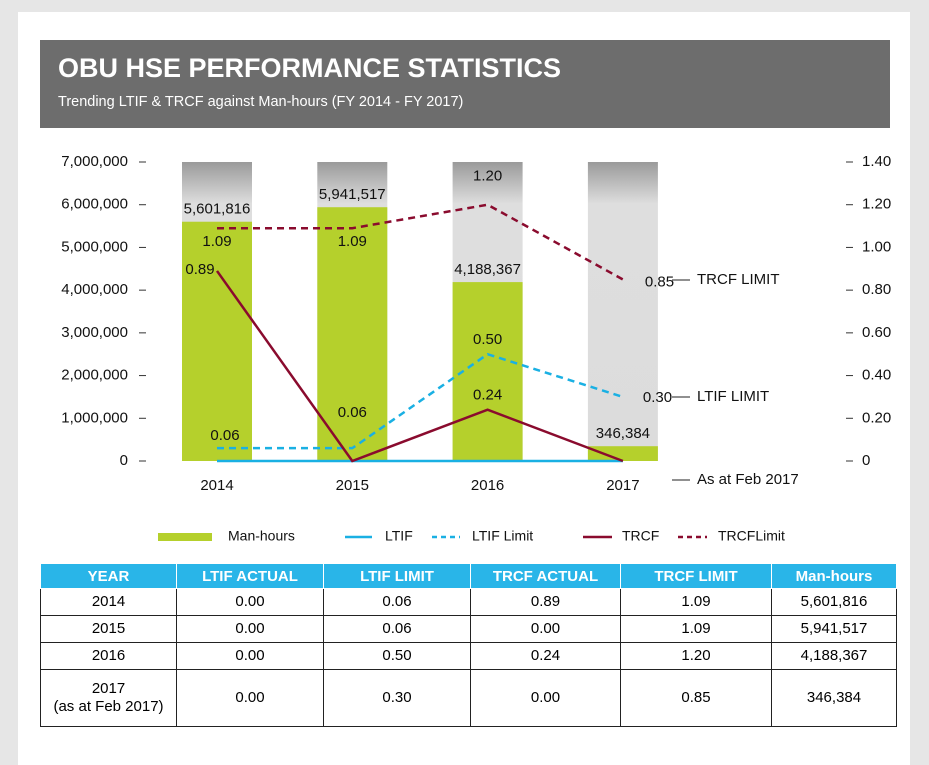 This screenshot has width=929, height=765. What do you see at coordinates (502, 536) in the screenshot?
I see `legend-label: LTIF Limit` at bounding box center [502, 536].